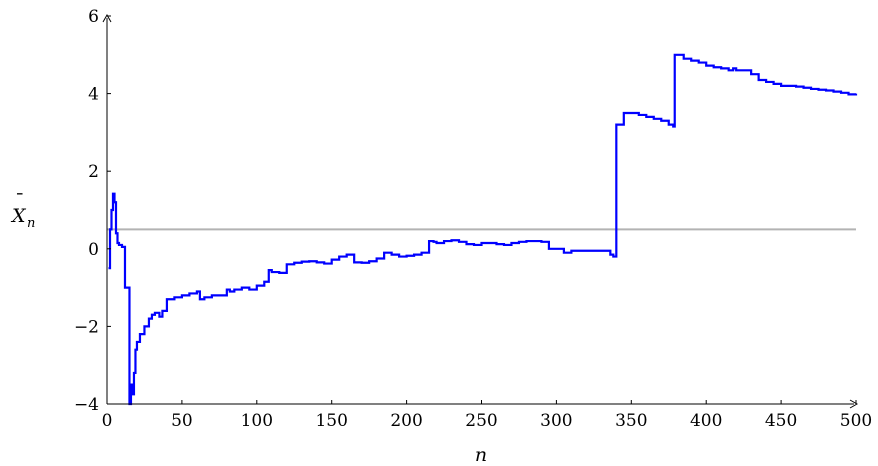 The image size is (878, 466). I want to click on x-tick-label: 400, so click(706, 421).